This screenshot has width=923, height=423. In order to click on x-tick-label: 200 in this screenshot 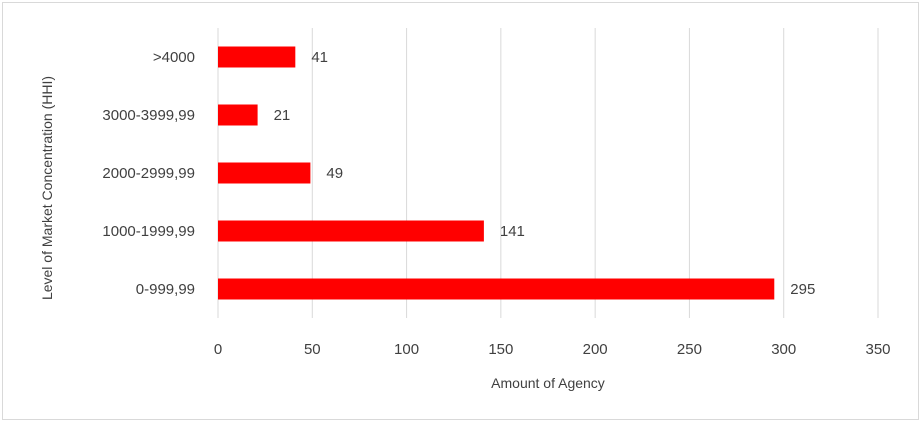, I will do `click(595, 349)`.